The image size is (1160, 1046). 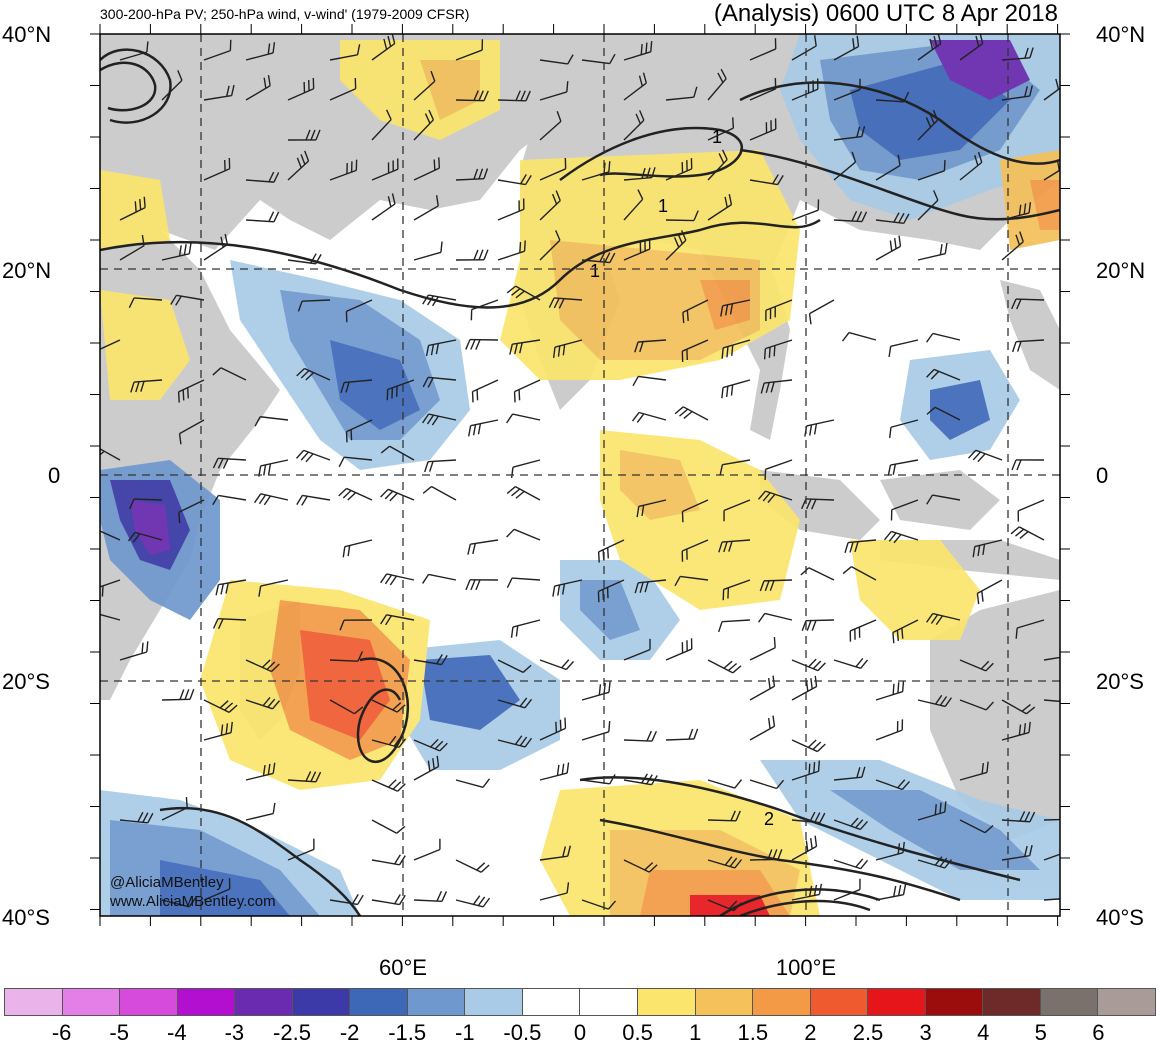 What do you see at coordinates (62, 1033) in the screenshot?
I see `colorbar-label: -6` at bounding box center [62, 1033].